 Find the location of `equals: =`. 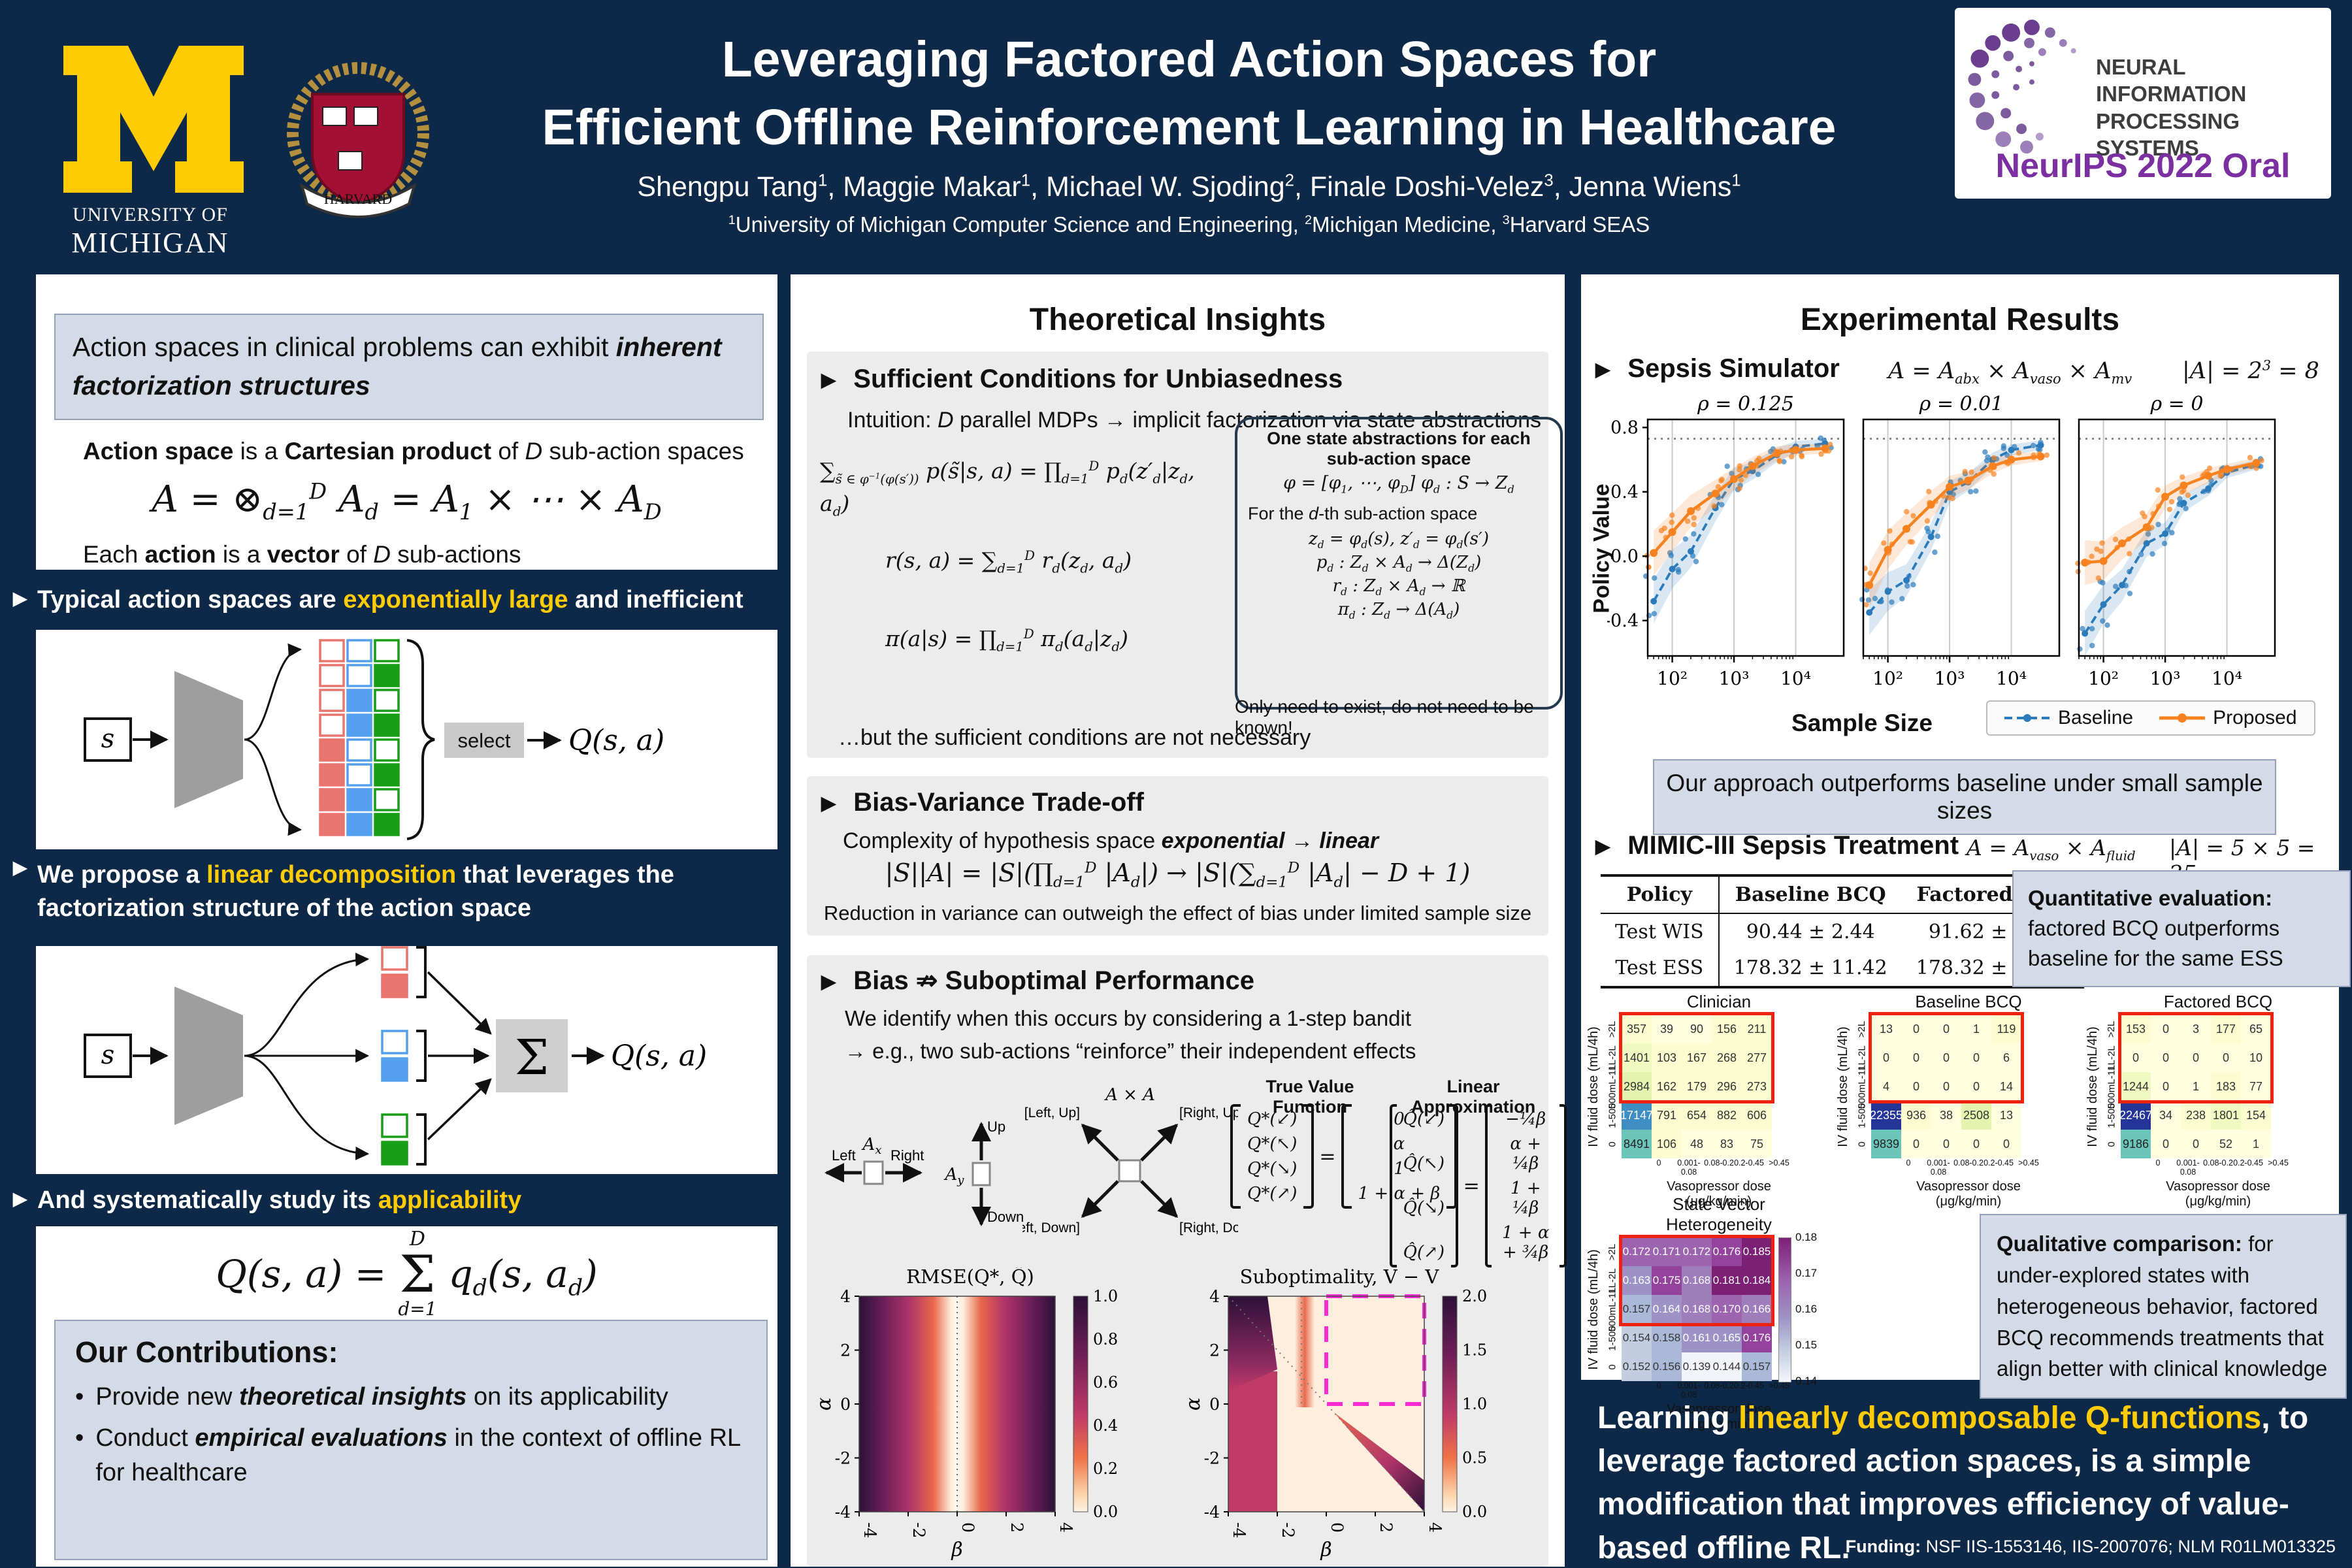

equals: = is located at coordinates (1327, 1156).